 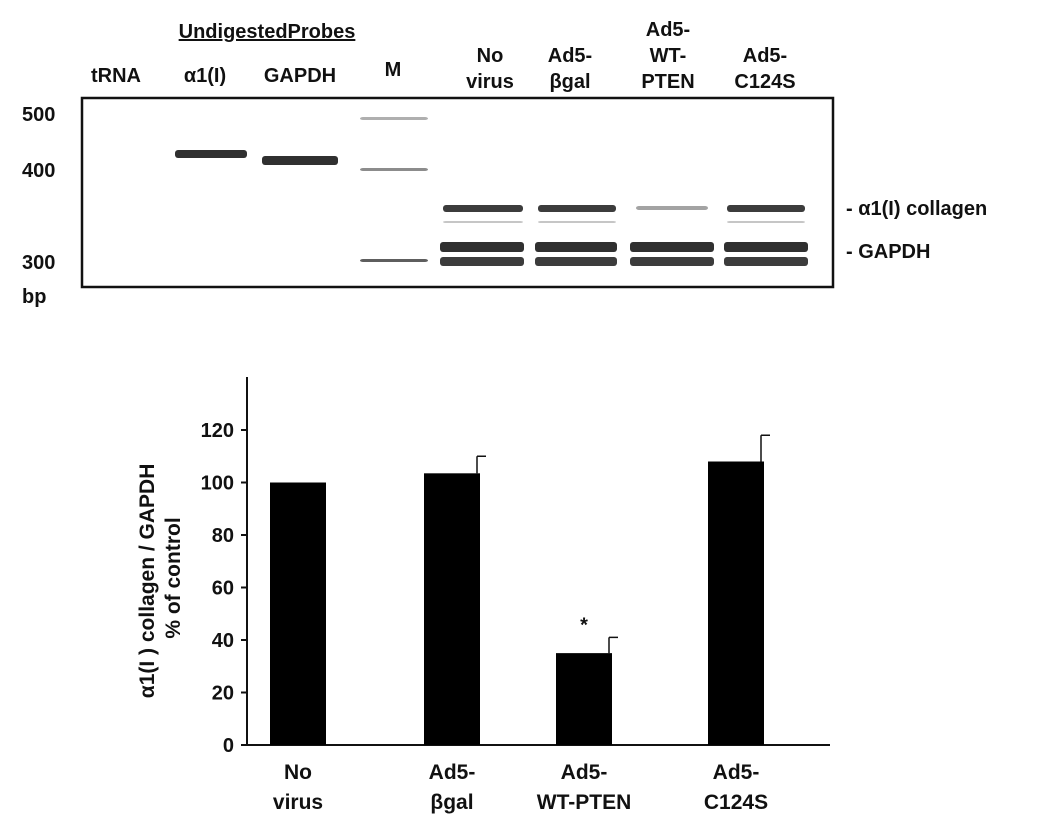 I want to click on y-axis-title-line-2: % of control, so click(x=173, y=577).